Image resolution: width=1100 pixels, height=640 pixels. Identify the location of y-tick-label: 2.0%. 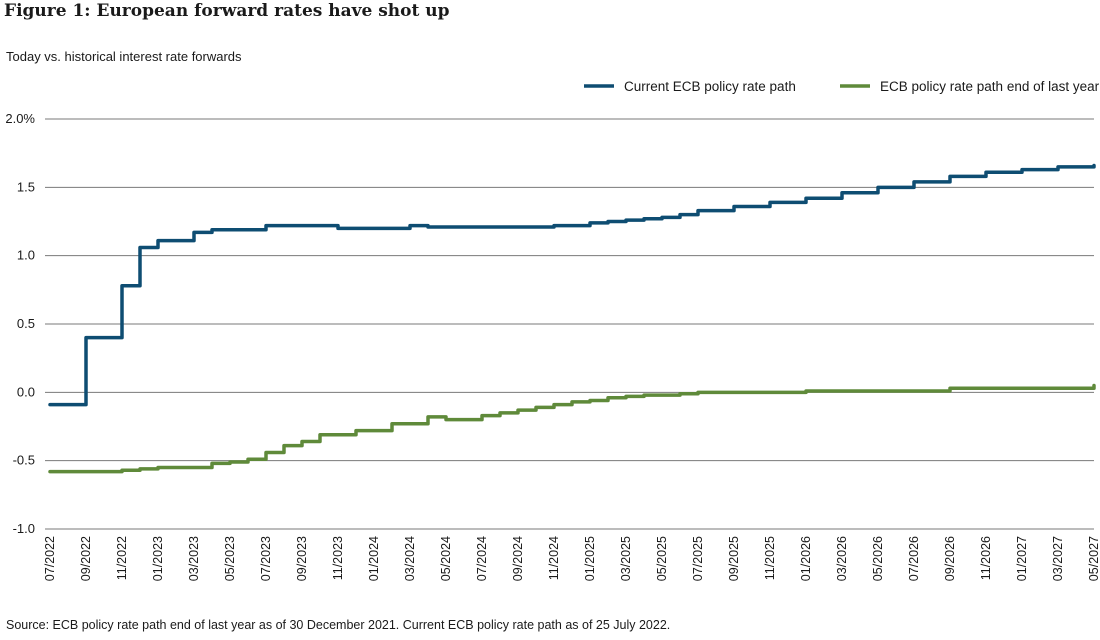
(20, 118).